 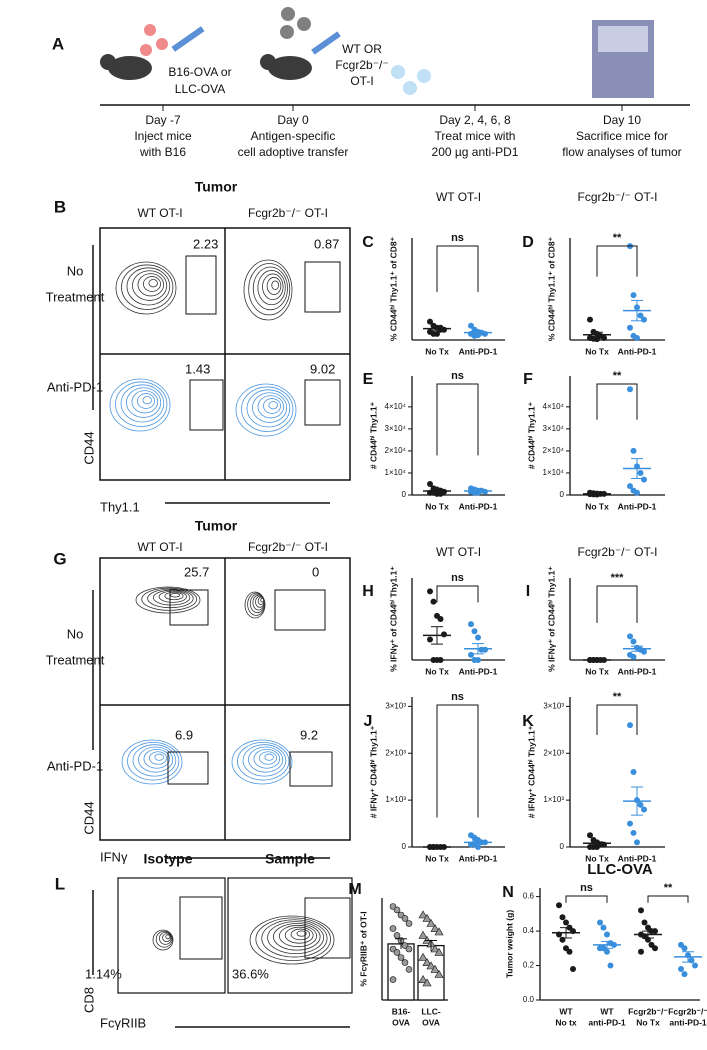 I want to click on y-axis-label: # CD44ʰⁱ Thy1.1⁺, so click(x=372, y=435).